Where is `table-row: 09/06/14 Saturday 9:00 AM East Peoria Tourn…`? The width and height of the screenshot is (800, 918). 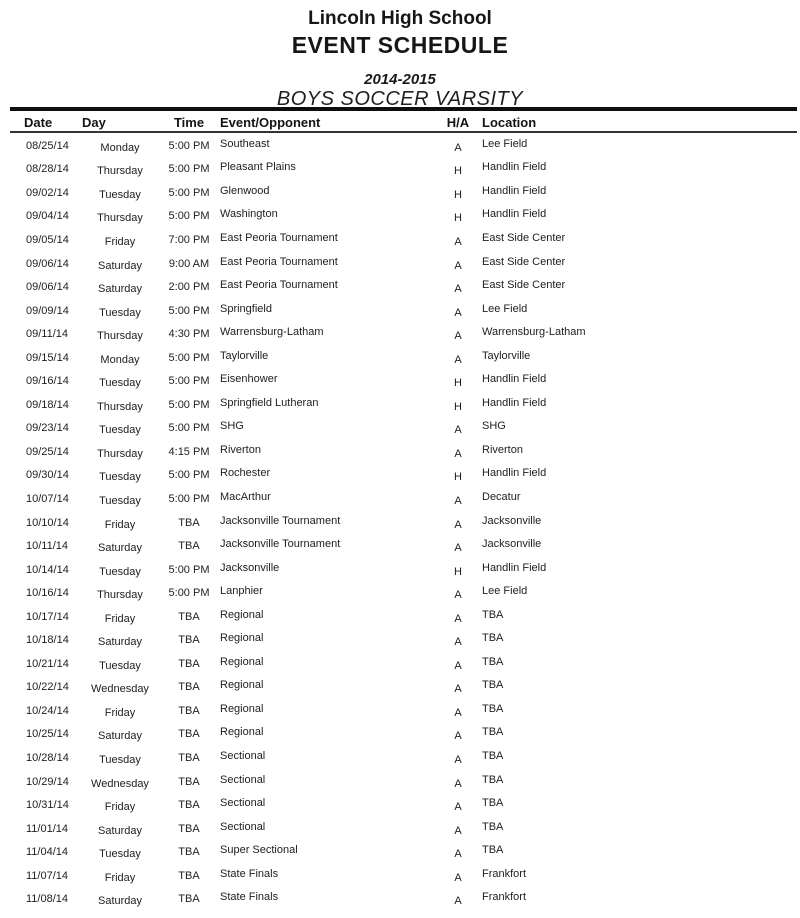
table-row: 09/06/14 Saturday 9:00 AM East Peoria Tourn… is located at coordinates (400, 264).